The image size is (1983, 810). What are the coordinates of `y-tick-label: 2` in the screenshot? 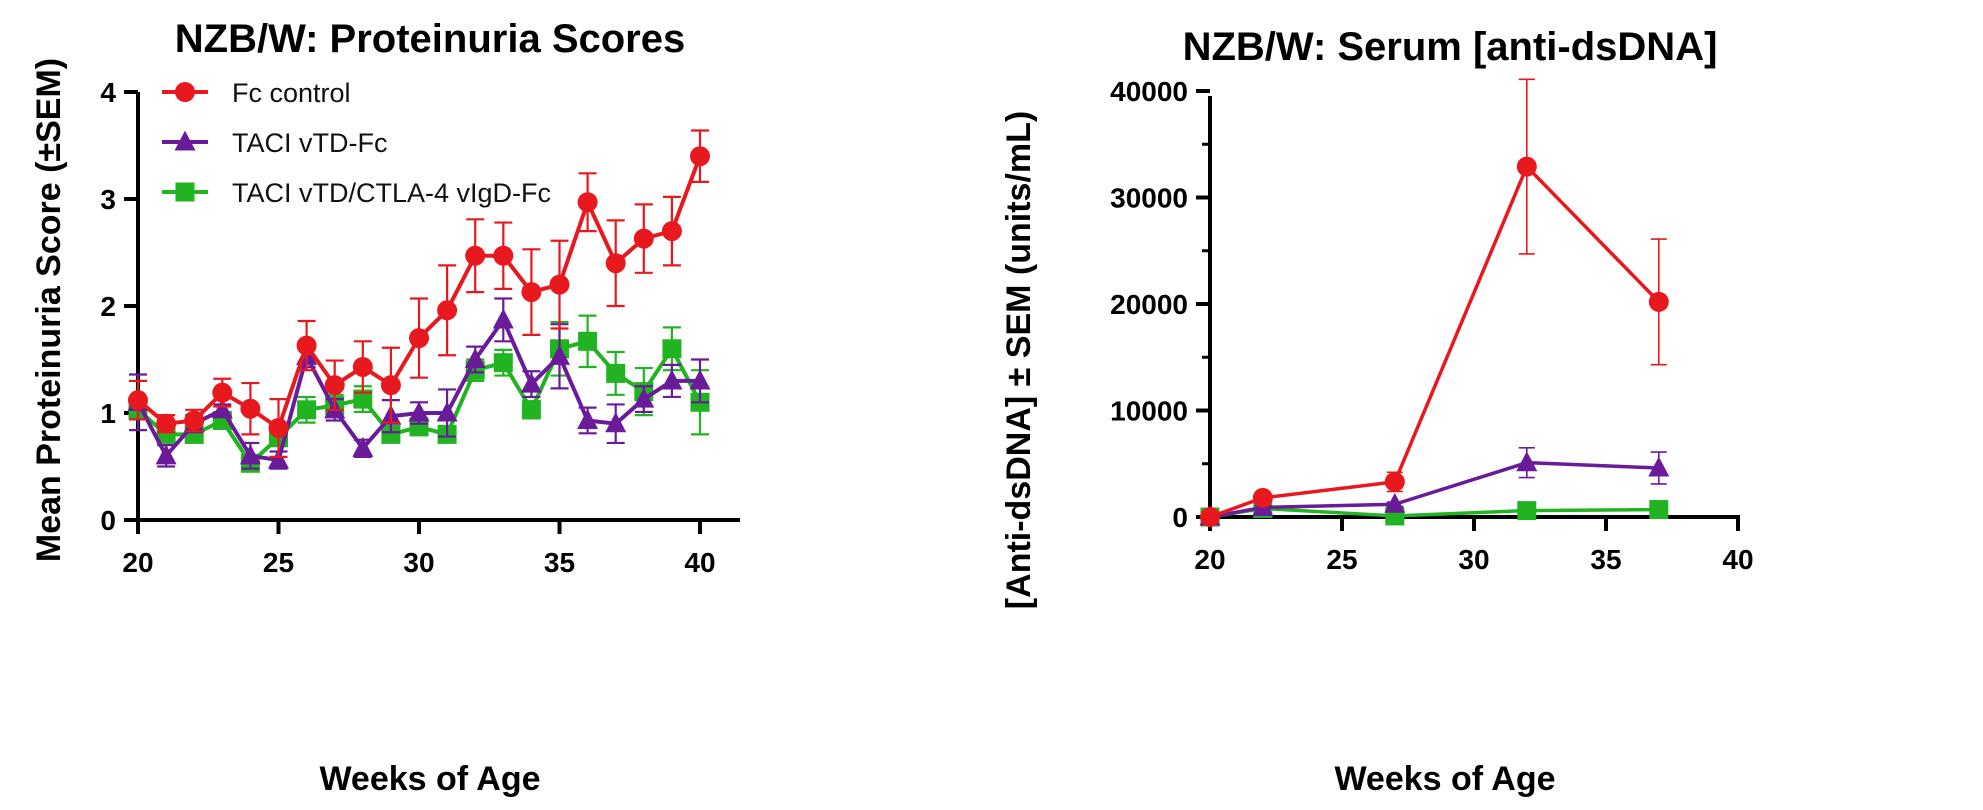 It's located at (108, 306).